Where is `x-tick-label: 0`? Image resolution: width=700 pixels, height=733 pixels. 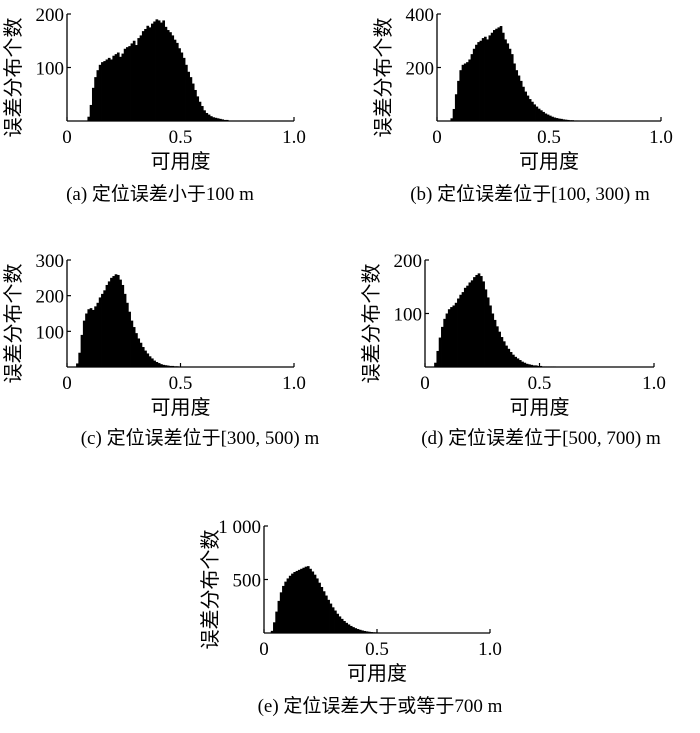
x-tick-label: 0 is located at coordinates (437, 137).